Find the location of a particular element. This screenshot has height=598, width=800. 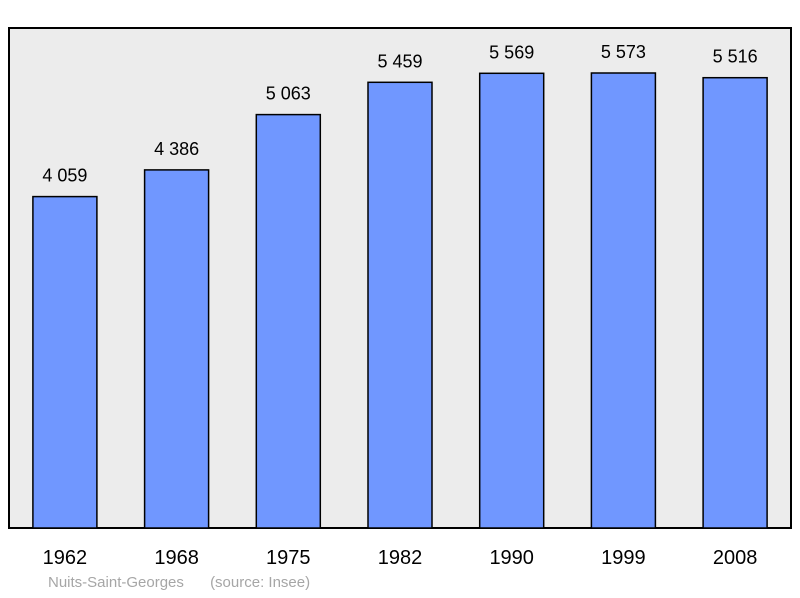

bar-2008 is located at coordinates (735, 302).